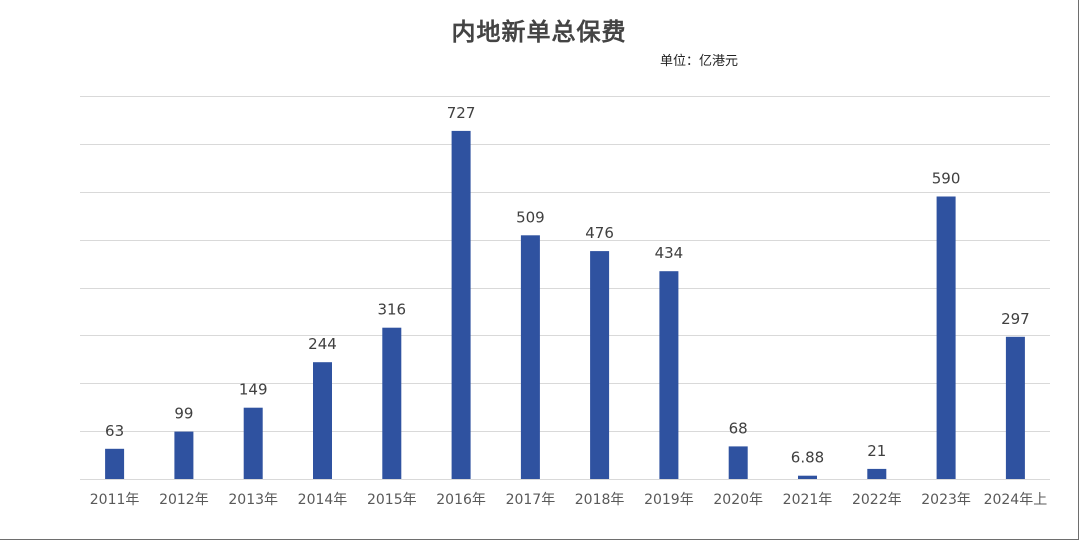  I want to click on x-tick-label: 2011年, so click(115, 500).